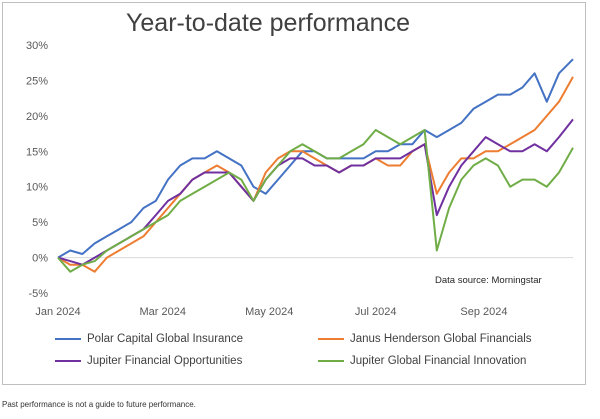 The height and width of the screenshot is (419, 600). I want to click on x-tick-label: Mar 2024, so click(163, 312).